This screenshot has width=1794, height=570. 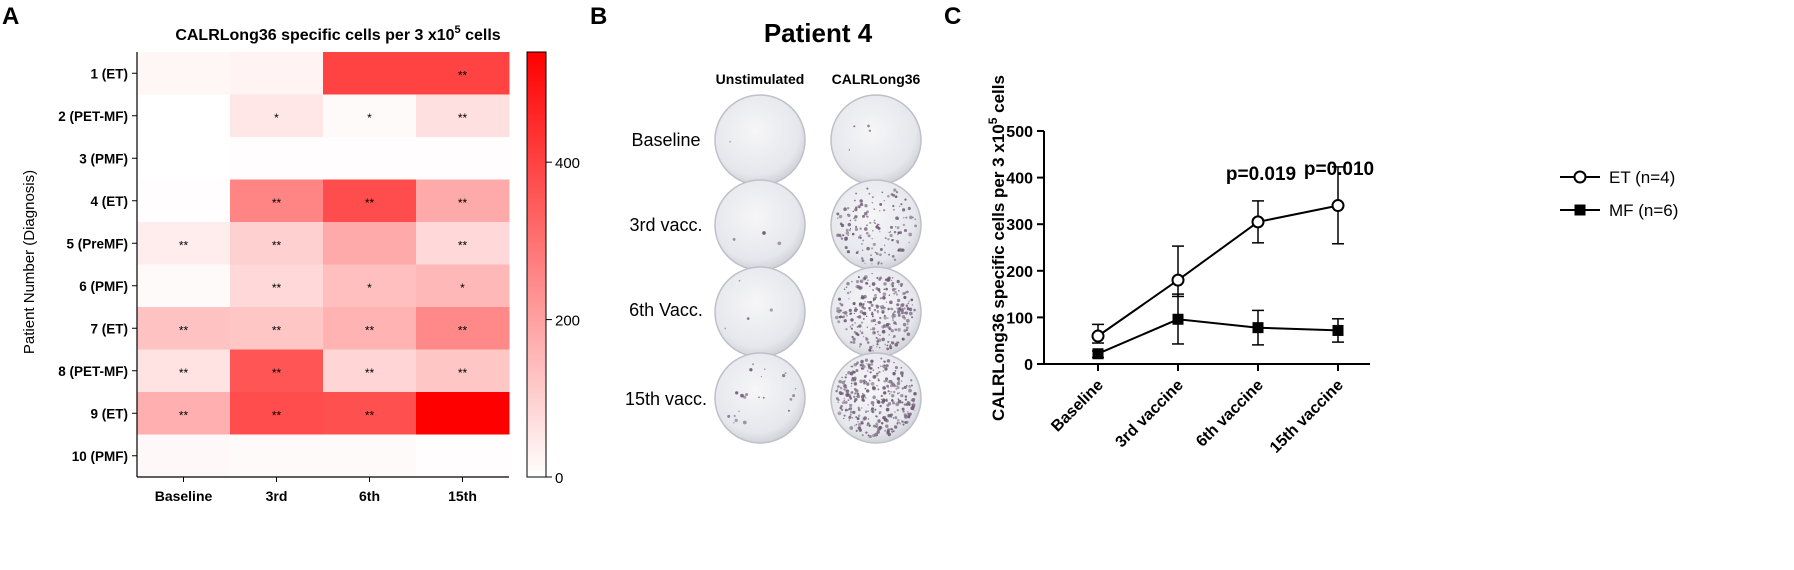 What do you see at coordinates (1619, 194) in the screenshot?
I see `line-legend: ET (n=4) MF (n=6)` at bounding box center [1619, 194].